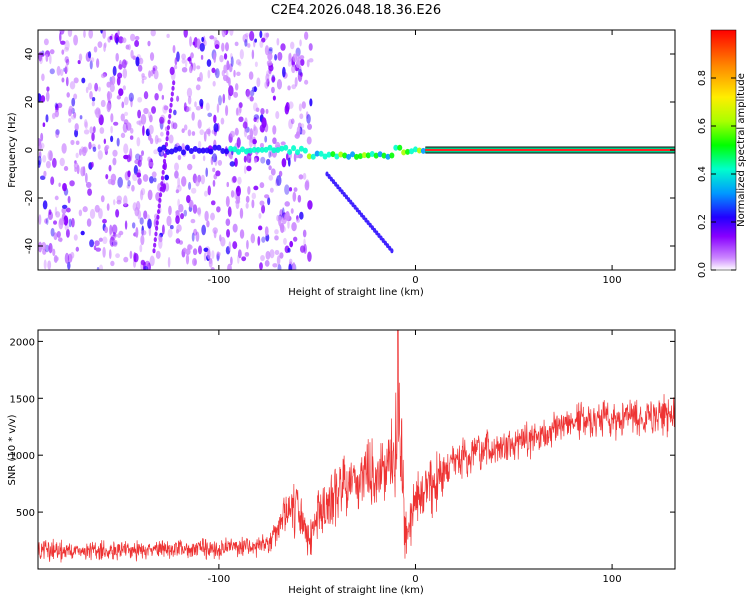  I want to click on colorbar-tick-label: 0.2, so click(702, 222).